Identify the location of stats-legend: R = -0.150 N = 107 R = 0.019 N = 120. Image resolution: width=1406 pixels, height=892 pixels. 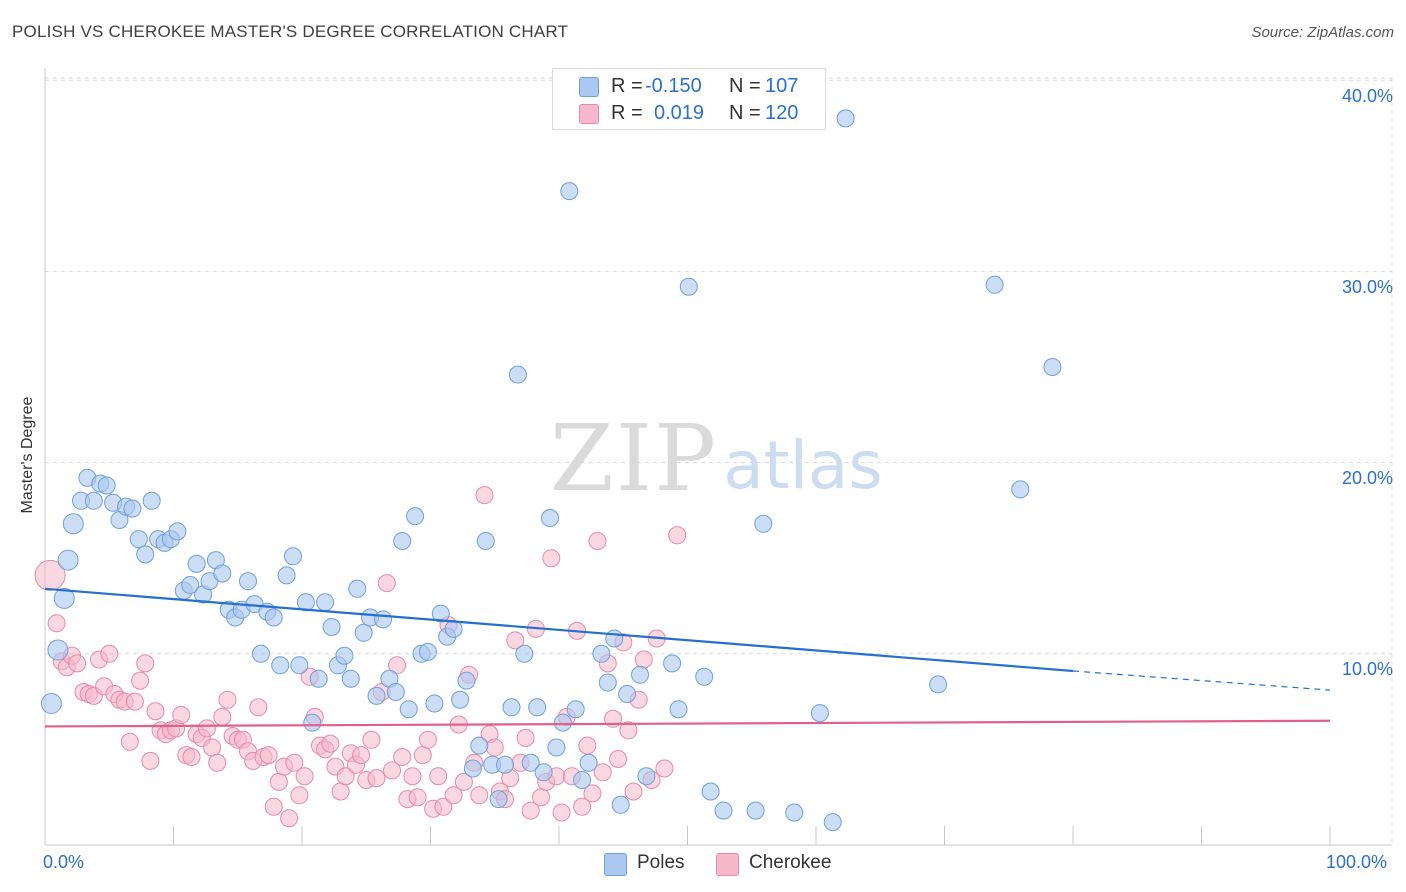
(689, 99).